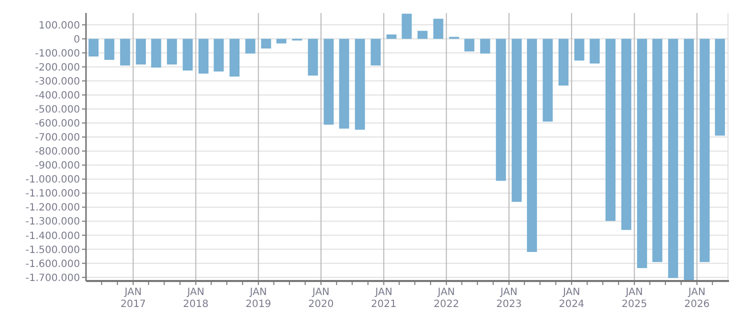  Describe the element at coordinates (509, 298) in the screenshot. I see `x-tick-label: JAN 2023` at that location.